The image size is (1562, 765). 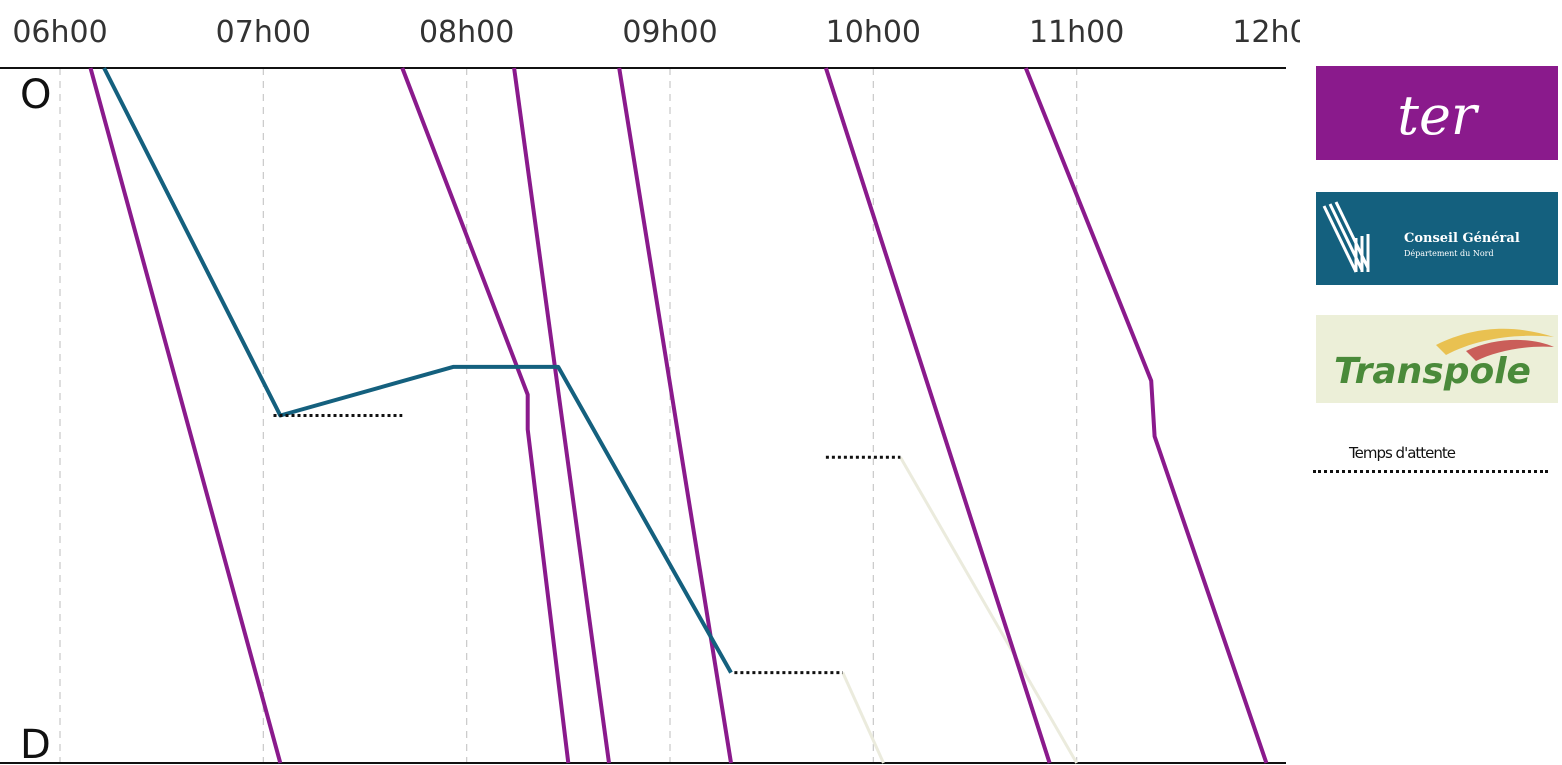 What do you see at coordinates (1432, 371) in the screenshot?
I see `transpole-logo-text: Transpole` at bounding box center [1432, 371].